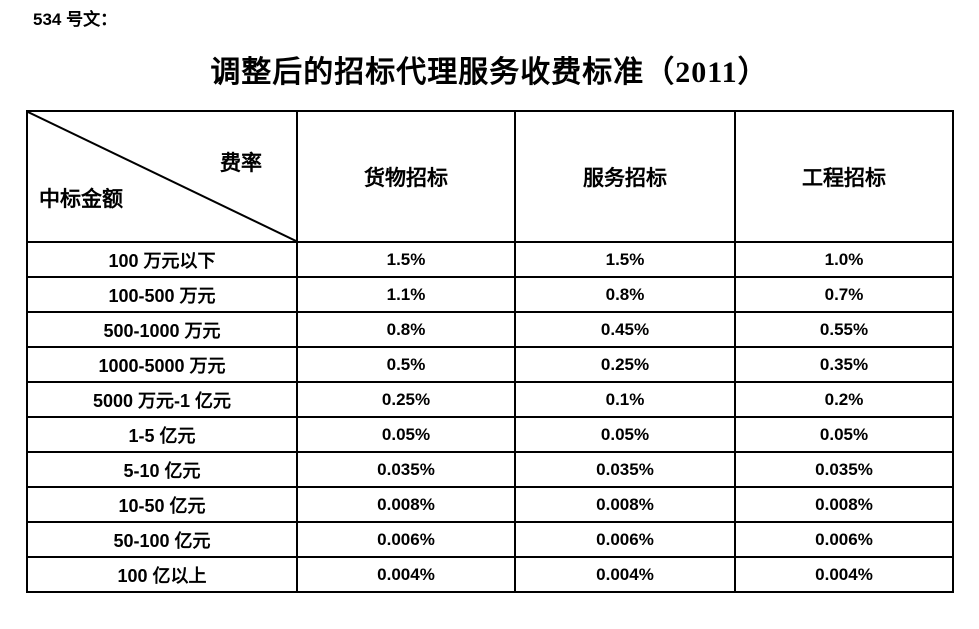 The height and width of the screenshot is (629, 979). I want to click on amount-range-label: 100 亿以上, so click(162, 574).